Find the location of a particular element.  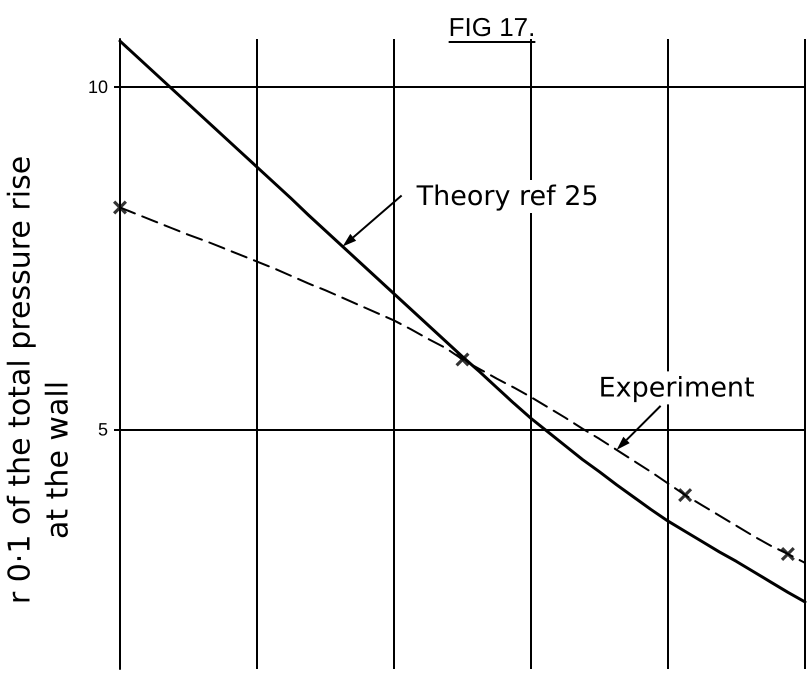

text: Theory ref 25 is located at coordinates (507, 196).